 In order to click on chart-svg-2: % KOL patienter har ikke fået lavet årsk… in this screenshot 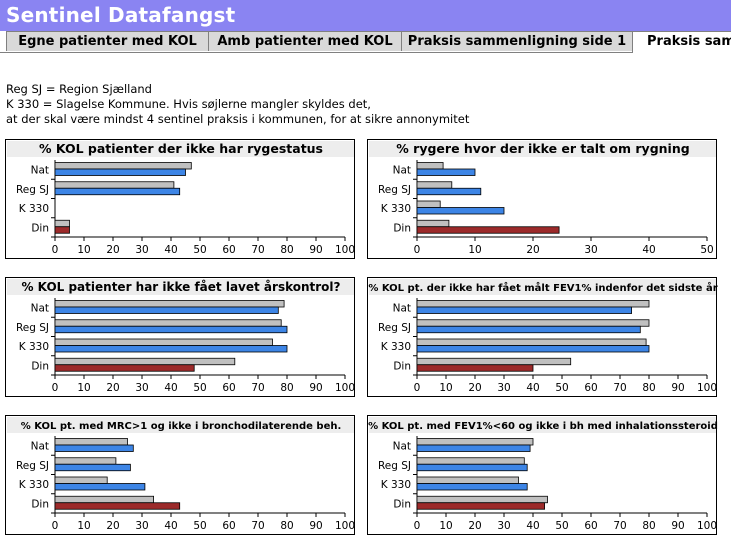, I will do `click(181, 336)`.